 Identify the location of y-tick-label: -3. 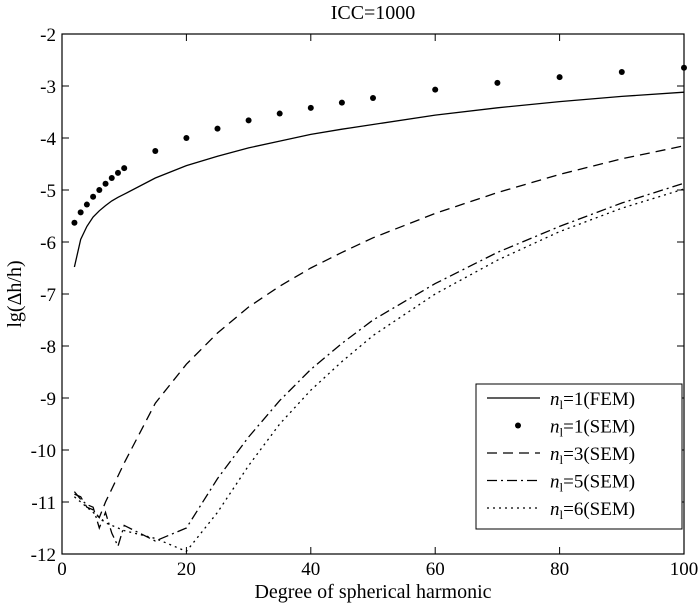
(48, 87).